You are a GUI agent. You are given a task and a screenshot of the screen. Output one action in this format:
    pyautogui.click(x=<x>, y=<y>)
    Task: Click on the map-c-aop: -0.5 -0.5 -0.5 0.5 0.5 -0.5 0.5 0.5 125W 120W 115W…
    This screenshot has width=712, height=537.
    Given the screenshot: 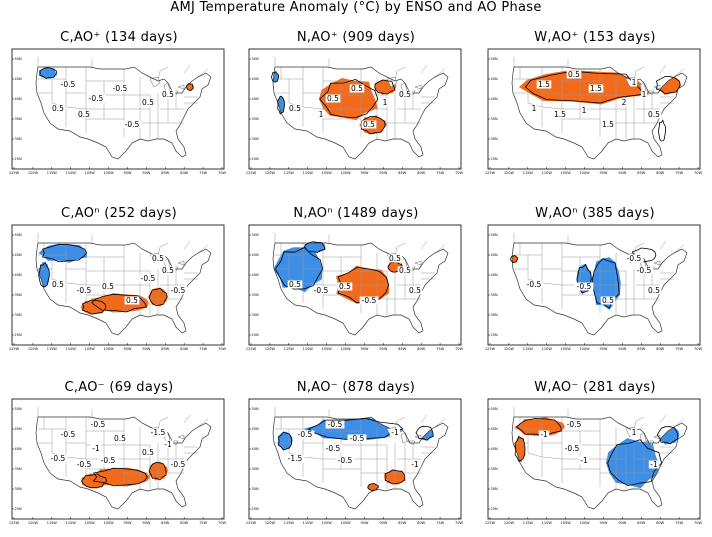 What is the action you would take?
    pyautogui.click(x=118, y=111)
    